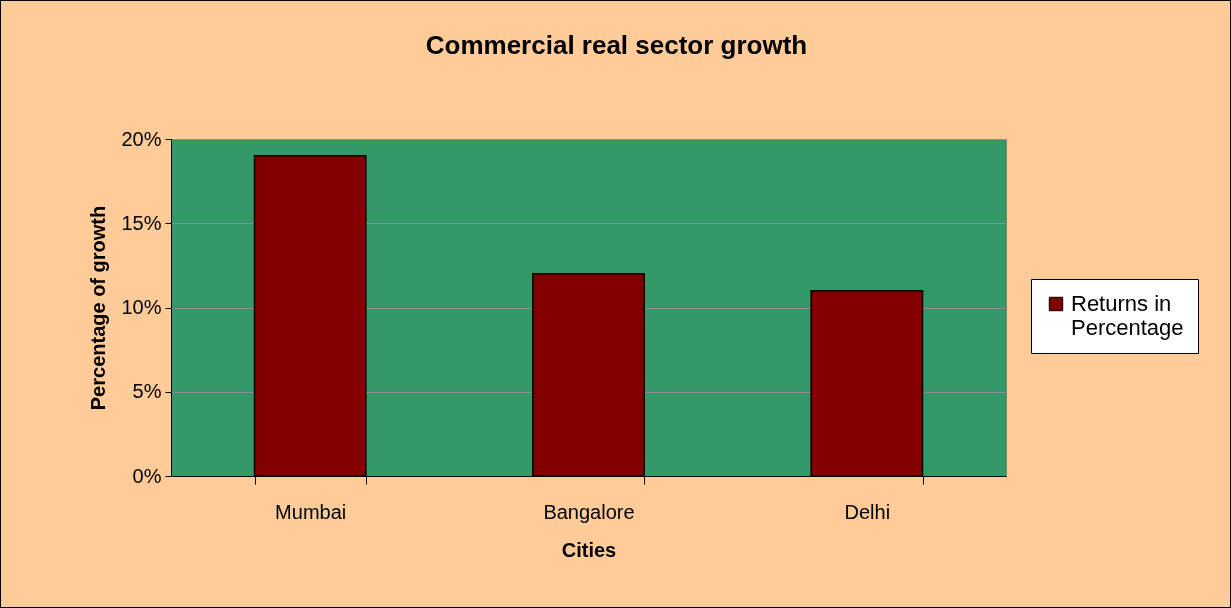  What do you see at coordinates (311, 511) in the screenshot?
I see `x-tick-label: Mumbai` at bounding box center [311, 511].